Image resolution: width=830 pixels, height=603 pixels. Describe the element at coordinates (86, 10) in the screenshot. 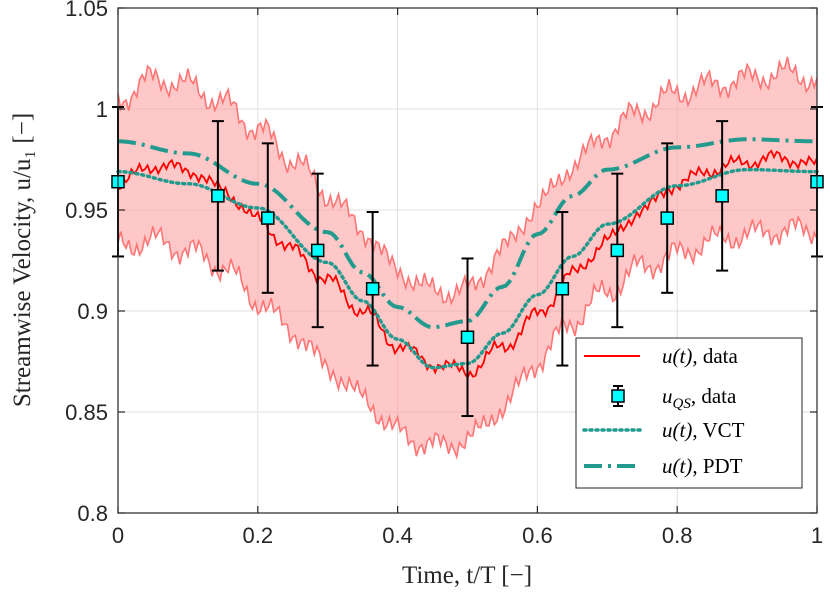

I see `y-tick-label: 1.05` at that location.